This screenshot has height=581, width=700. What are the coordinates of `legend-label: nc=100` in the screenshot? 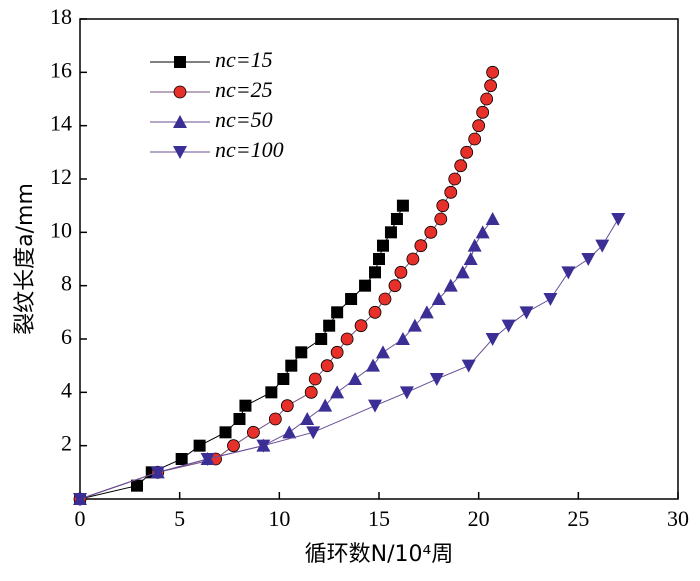 It's located at (249, 149).